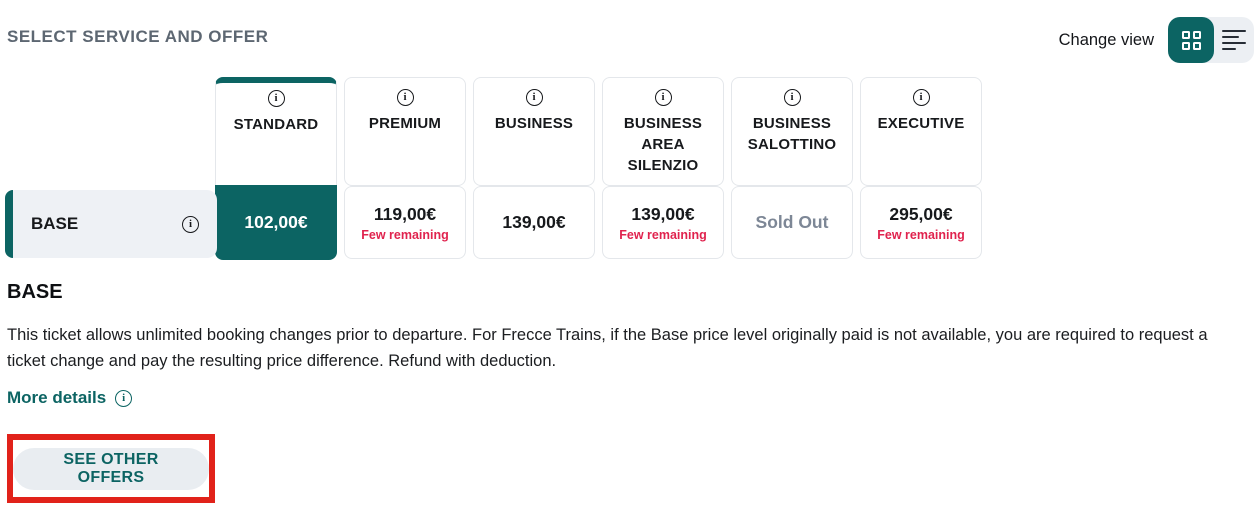  What do you see at coordinates (55, 223) in the screenshot?
I see `offer-row-label: BASE` at bounding box center [55, 223].